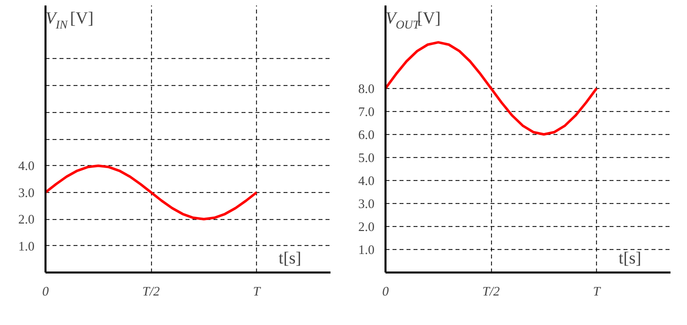  What do you see at coordinates (366, 157) in the screenshot?
I see `y-tick-label: 5.0` at bounding box center [366, 157].